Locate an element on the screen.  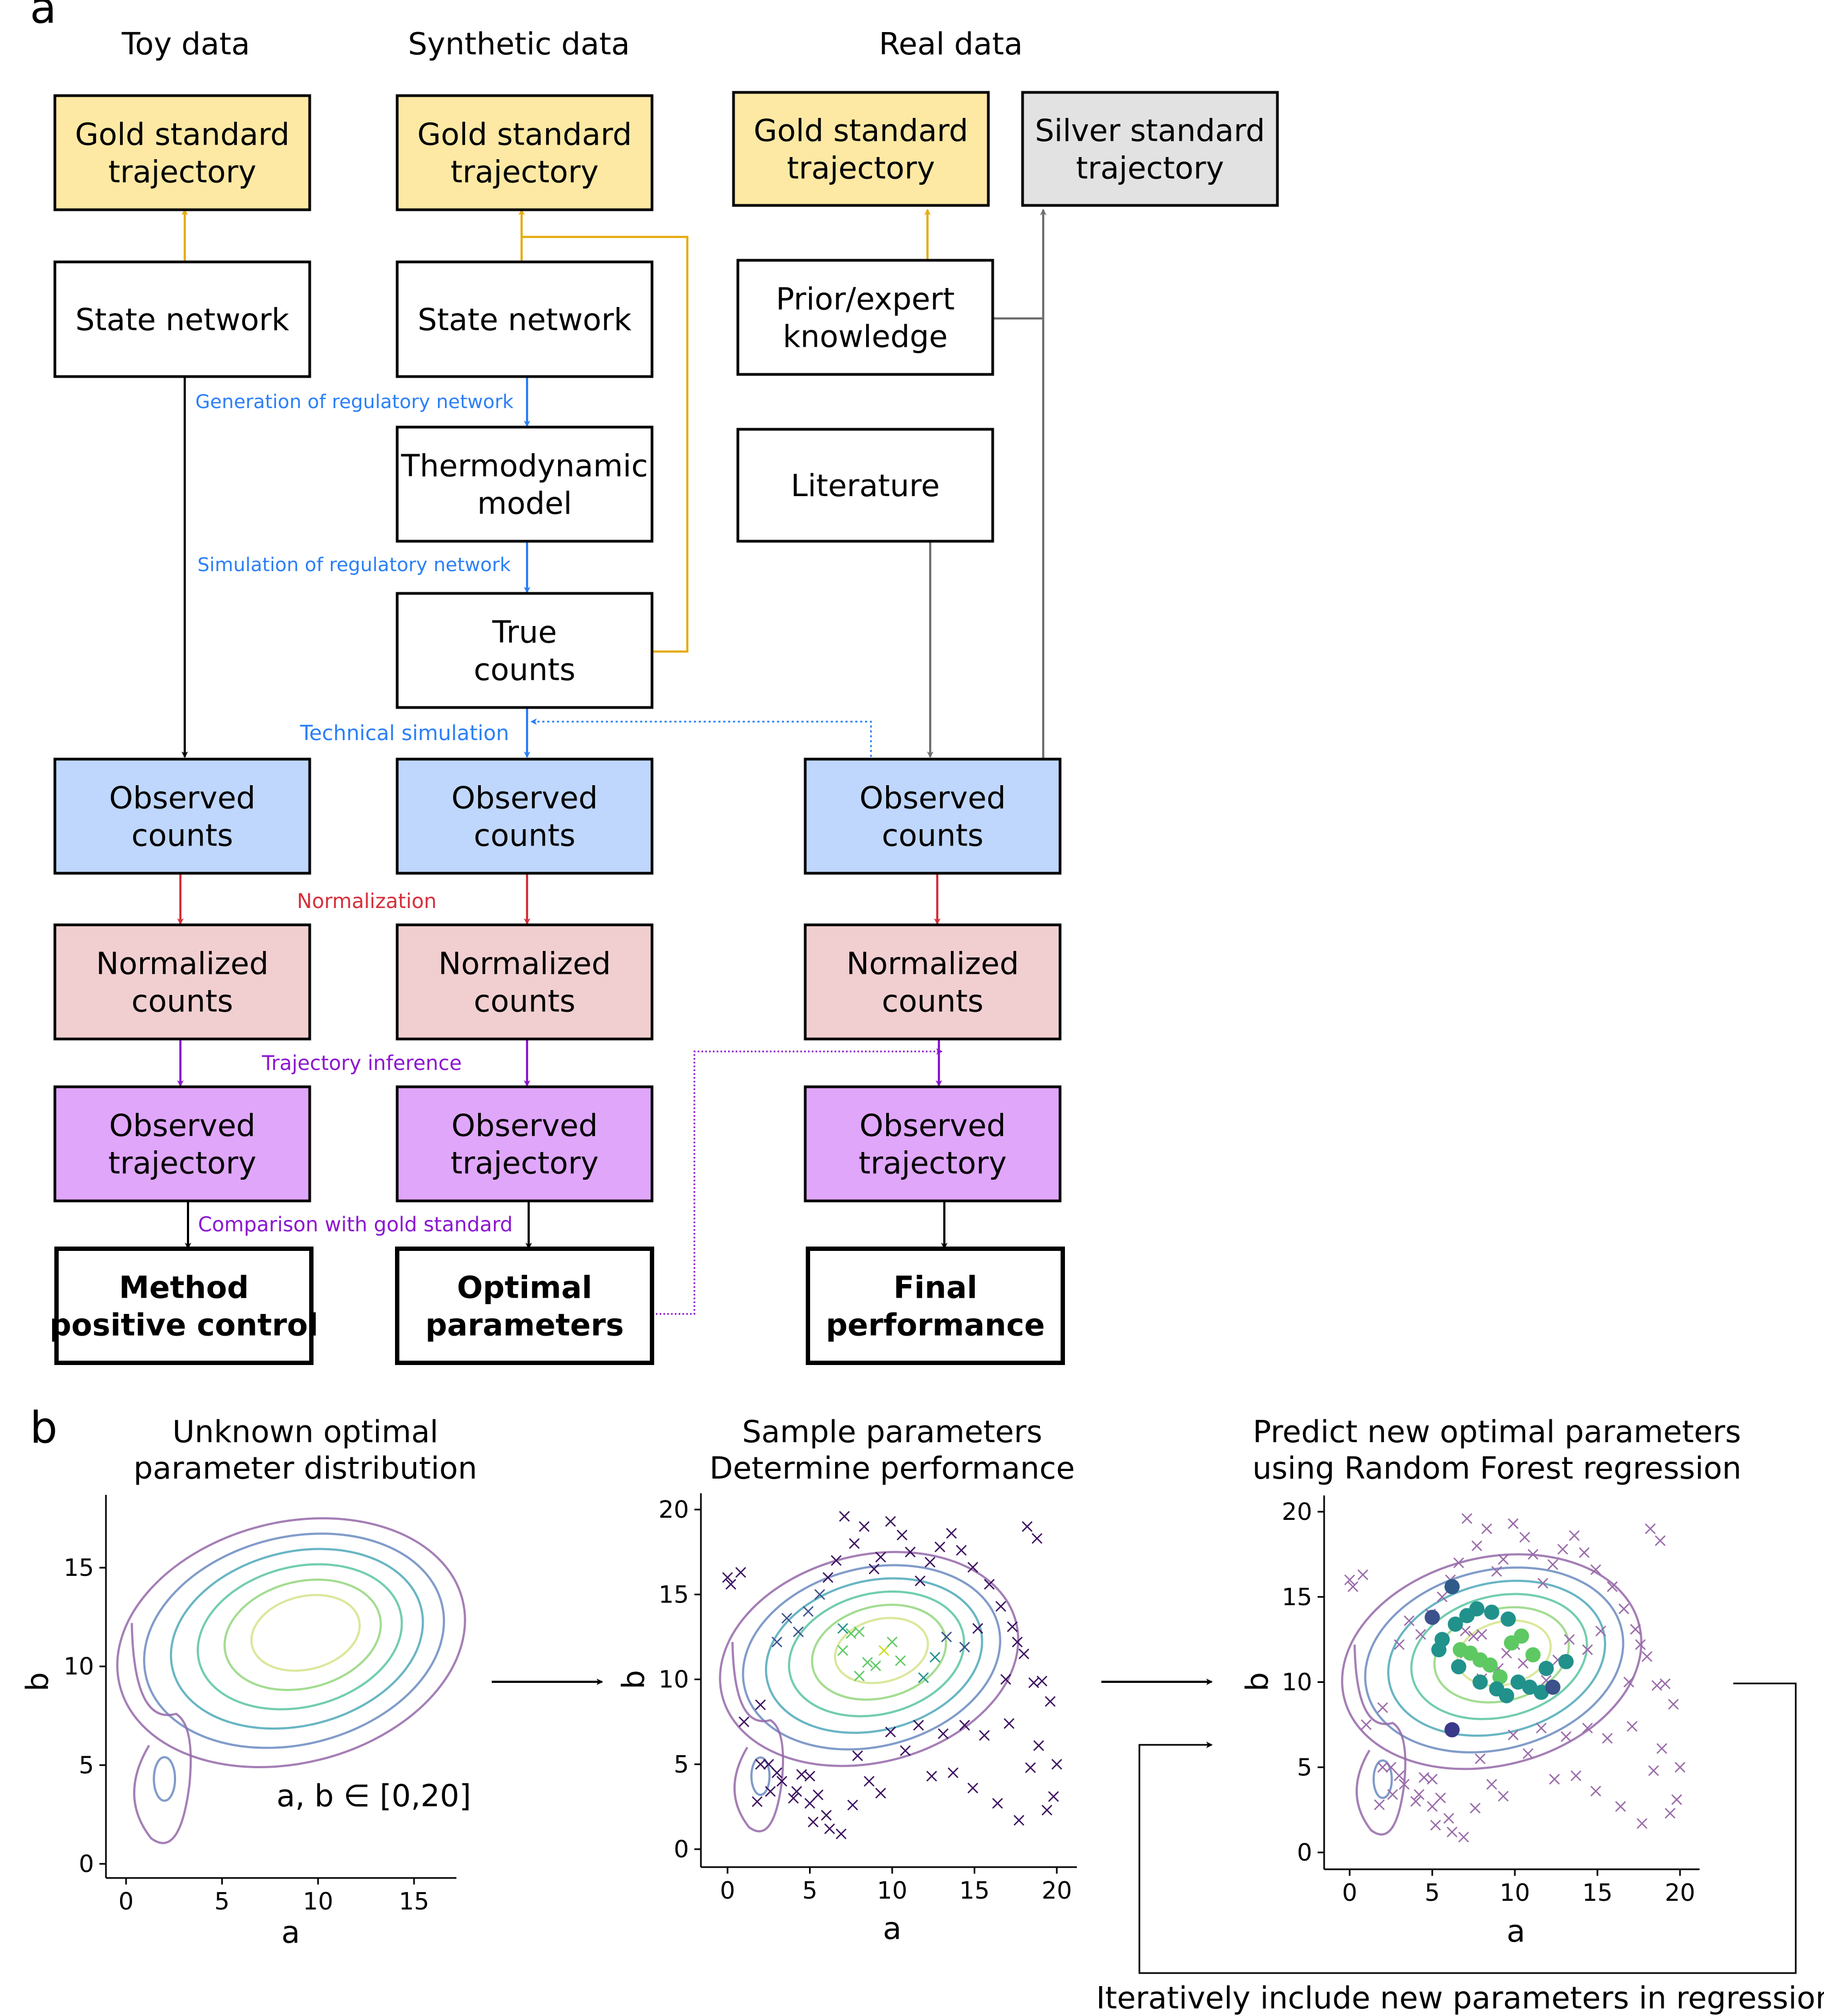
box-syn-observed-text: Observed is located at coordinates (525, 798).